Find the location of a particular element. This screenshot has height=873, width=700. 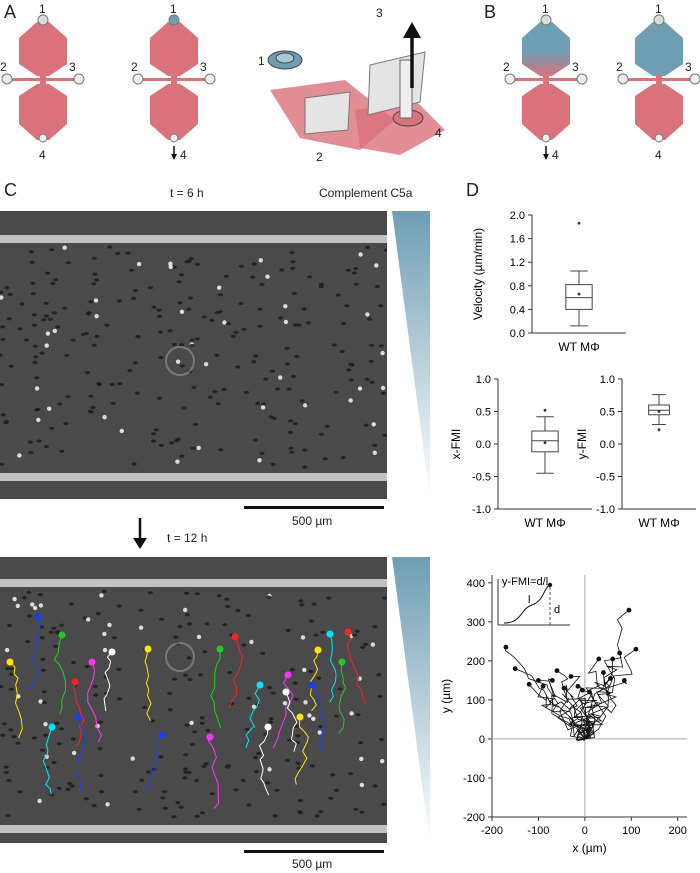

device-b1-label-3: 3 is located at coordinates (575, 67).